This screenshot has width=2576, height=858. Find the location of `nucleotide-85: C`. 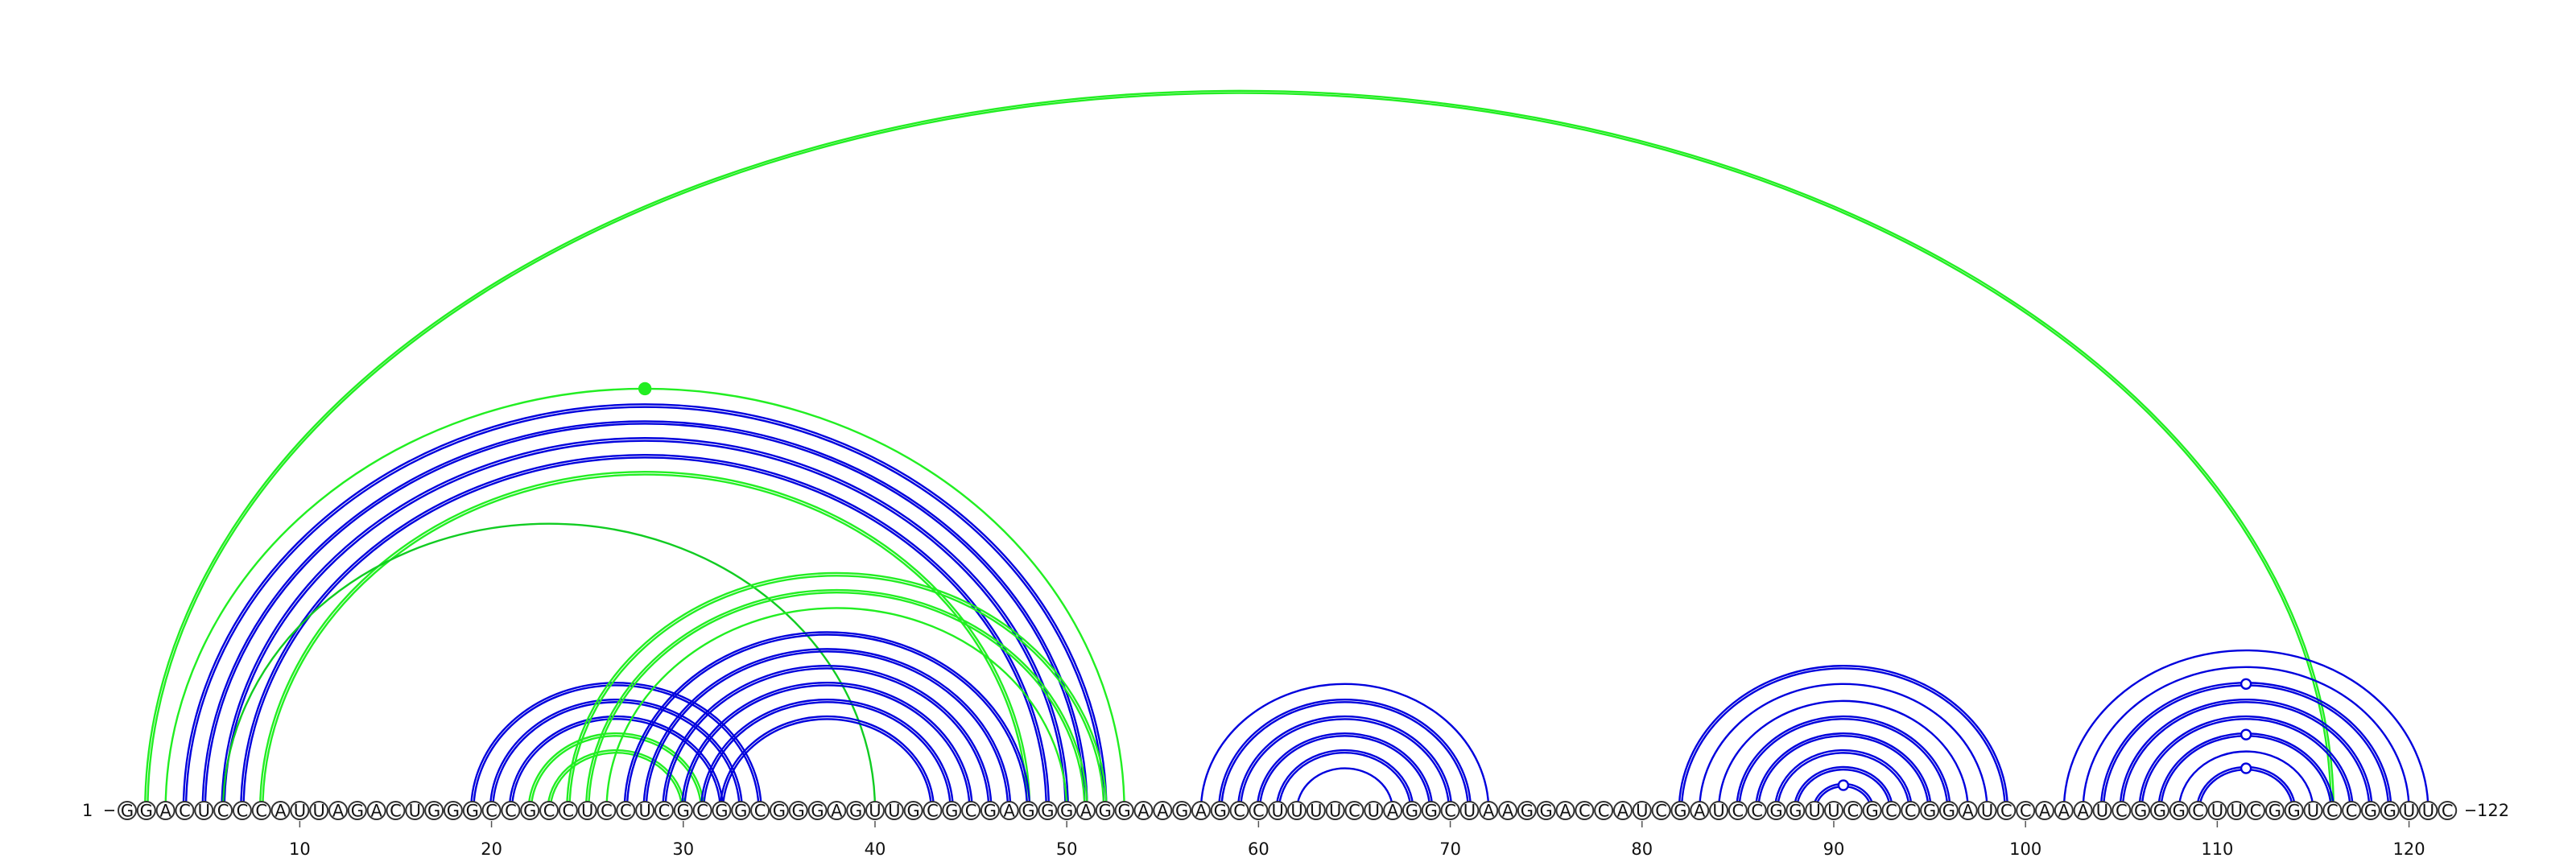

nucleotide-85: C is located at coordinates (1738, 812).